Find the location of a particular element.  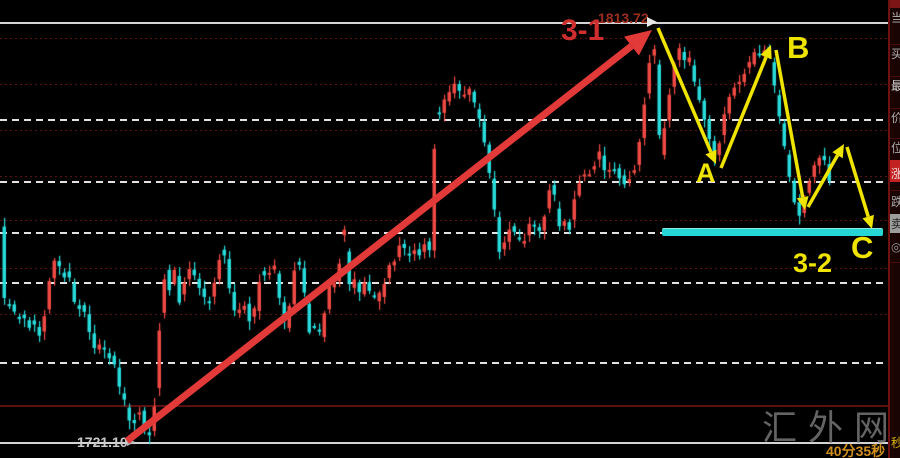

support-zone-bar is located at coordinates (772, 232).